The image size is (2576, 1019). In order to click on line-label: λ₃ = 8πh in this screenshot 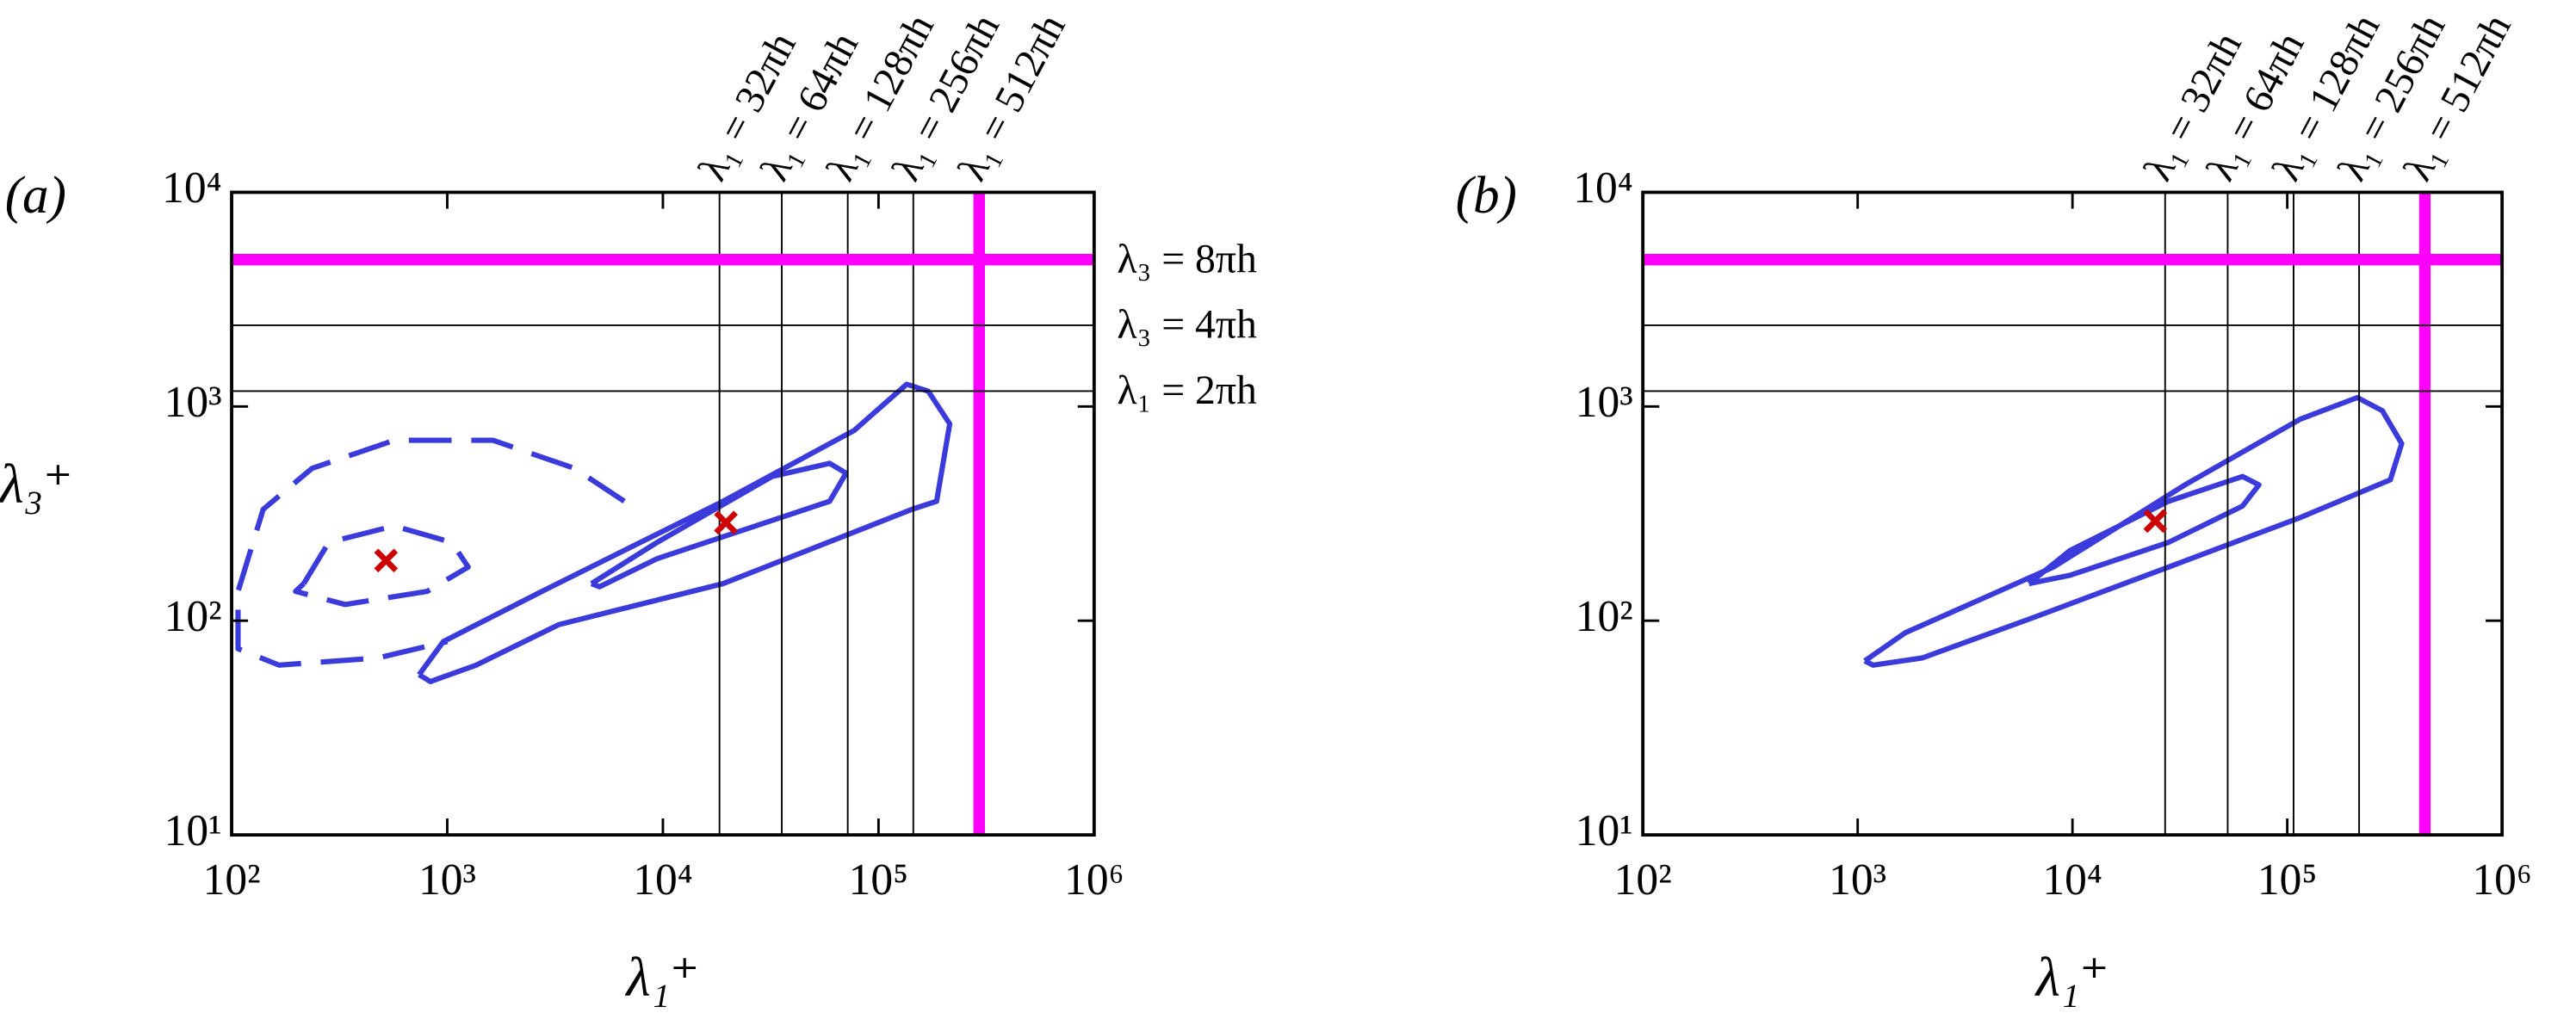, I will do `click(1188, 258)`.